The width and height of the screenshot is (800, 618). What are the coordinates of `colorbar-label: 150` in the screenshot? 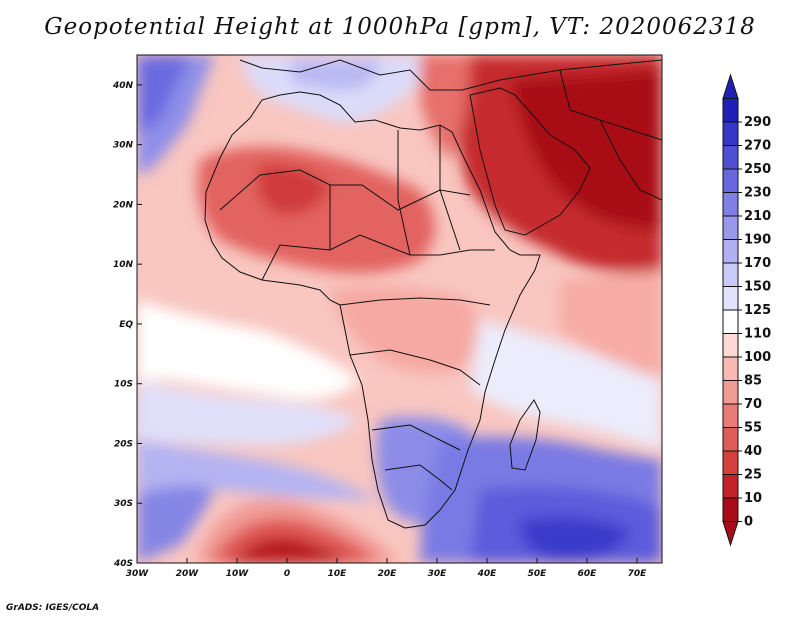 It's located at (757, 287).